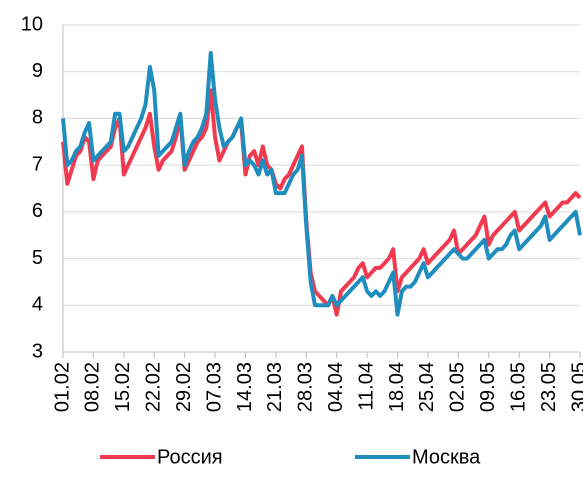 Image resolution: width=583 pixels, height=491 pixels. I want to click on y-tick-label: 5, so click(37, 258).